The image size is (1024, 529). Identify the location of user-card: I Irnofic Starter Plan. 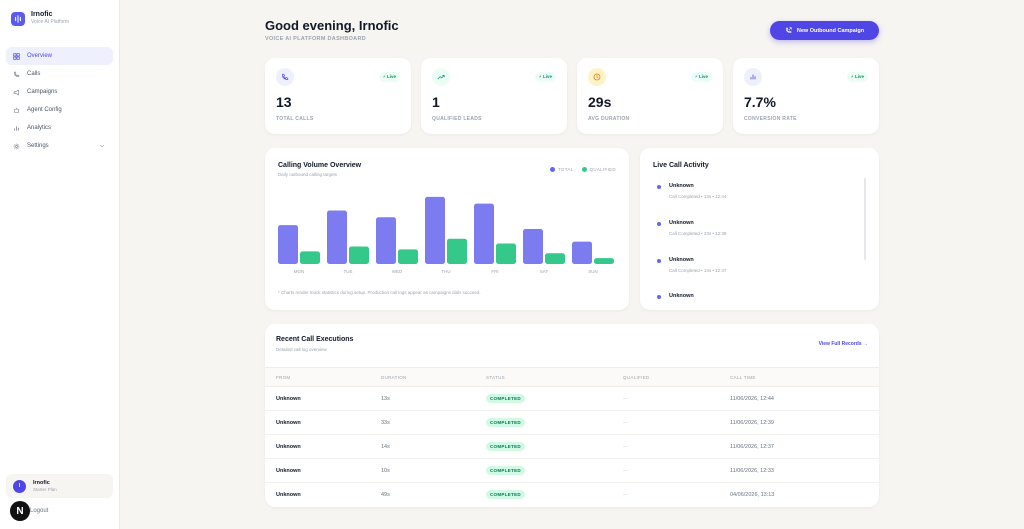
(59, 486).